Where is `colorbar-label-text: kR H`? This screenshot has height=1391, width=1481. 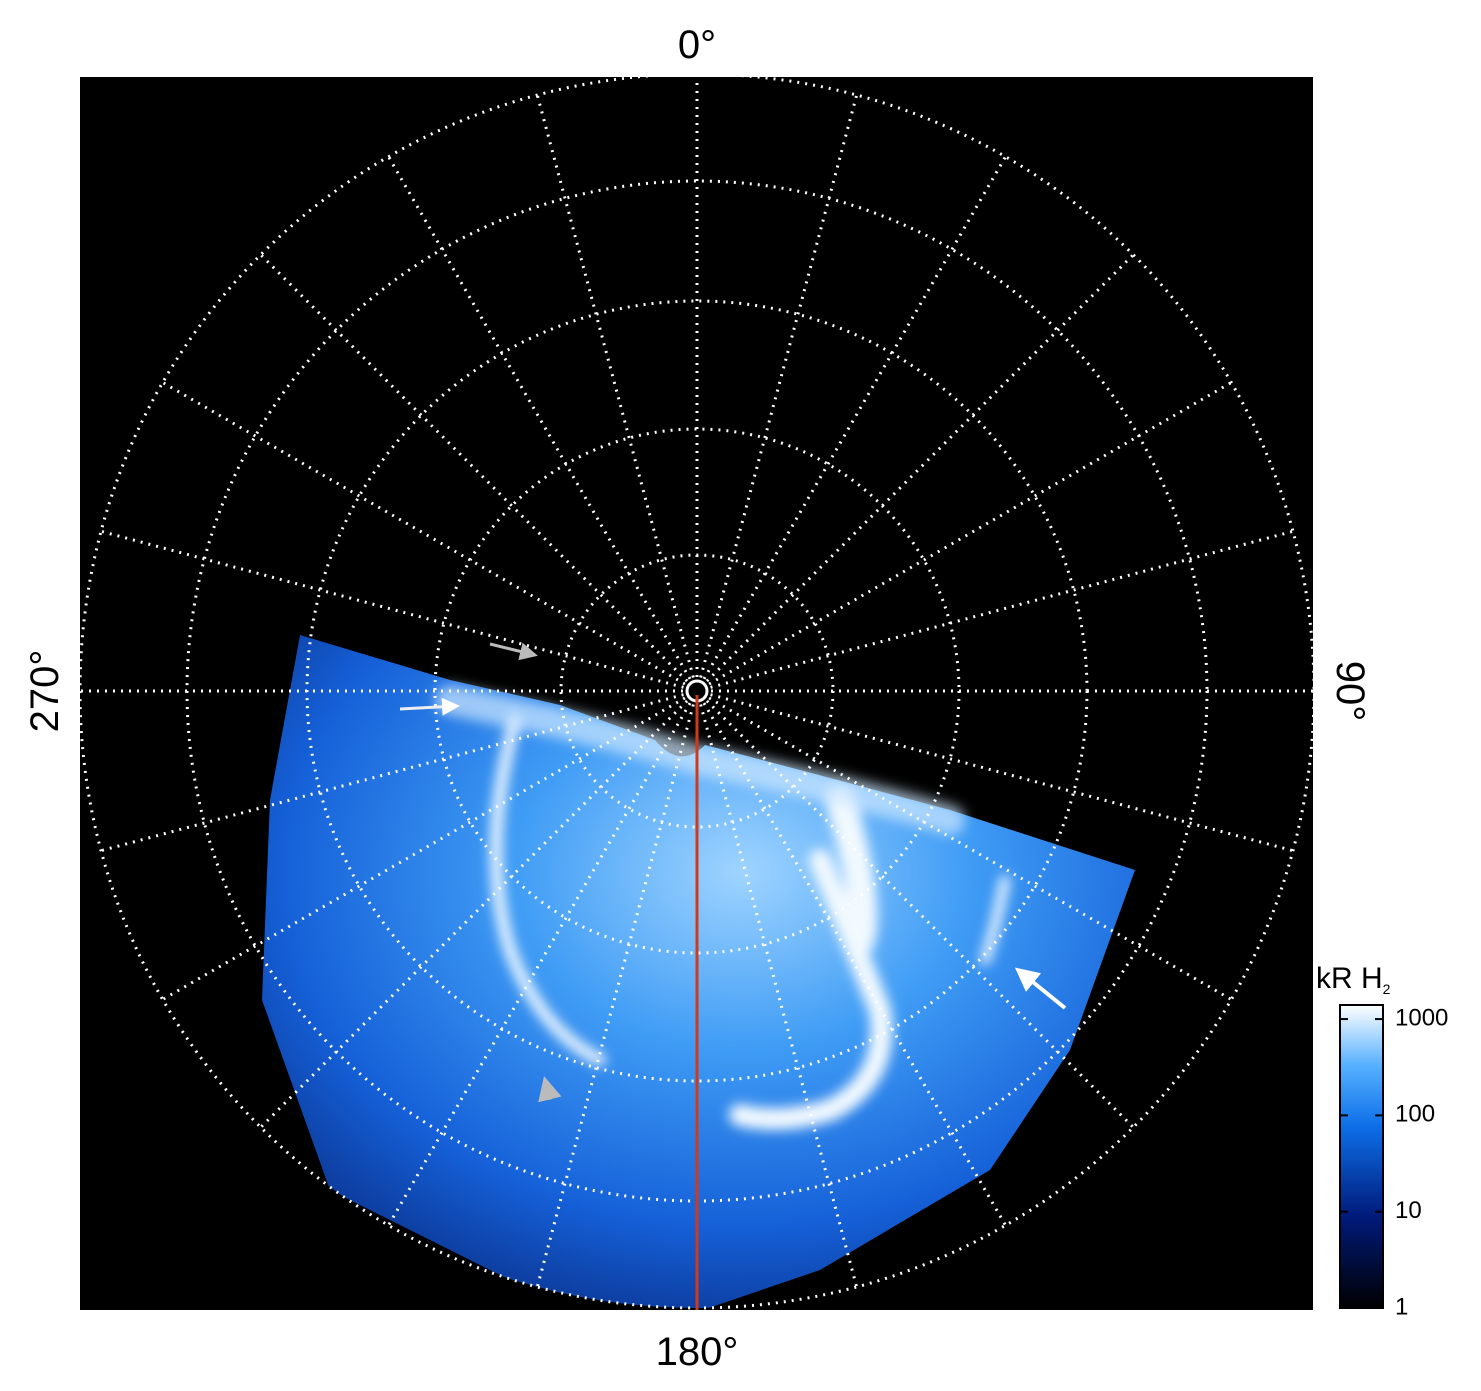 colorbar-label-text: kR H is located at coordinates (1349, 978).